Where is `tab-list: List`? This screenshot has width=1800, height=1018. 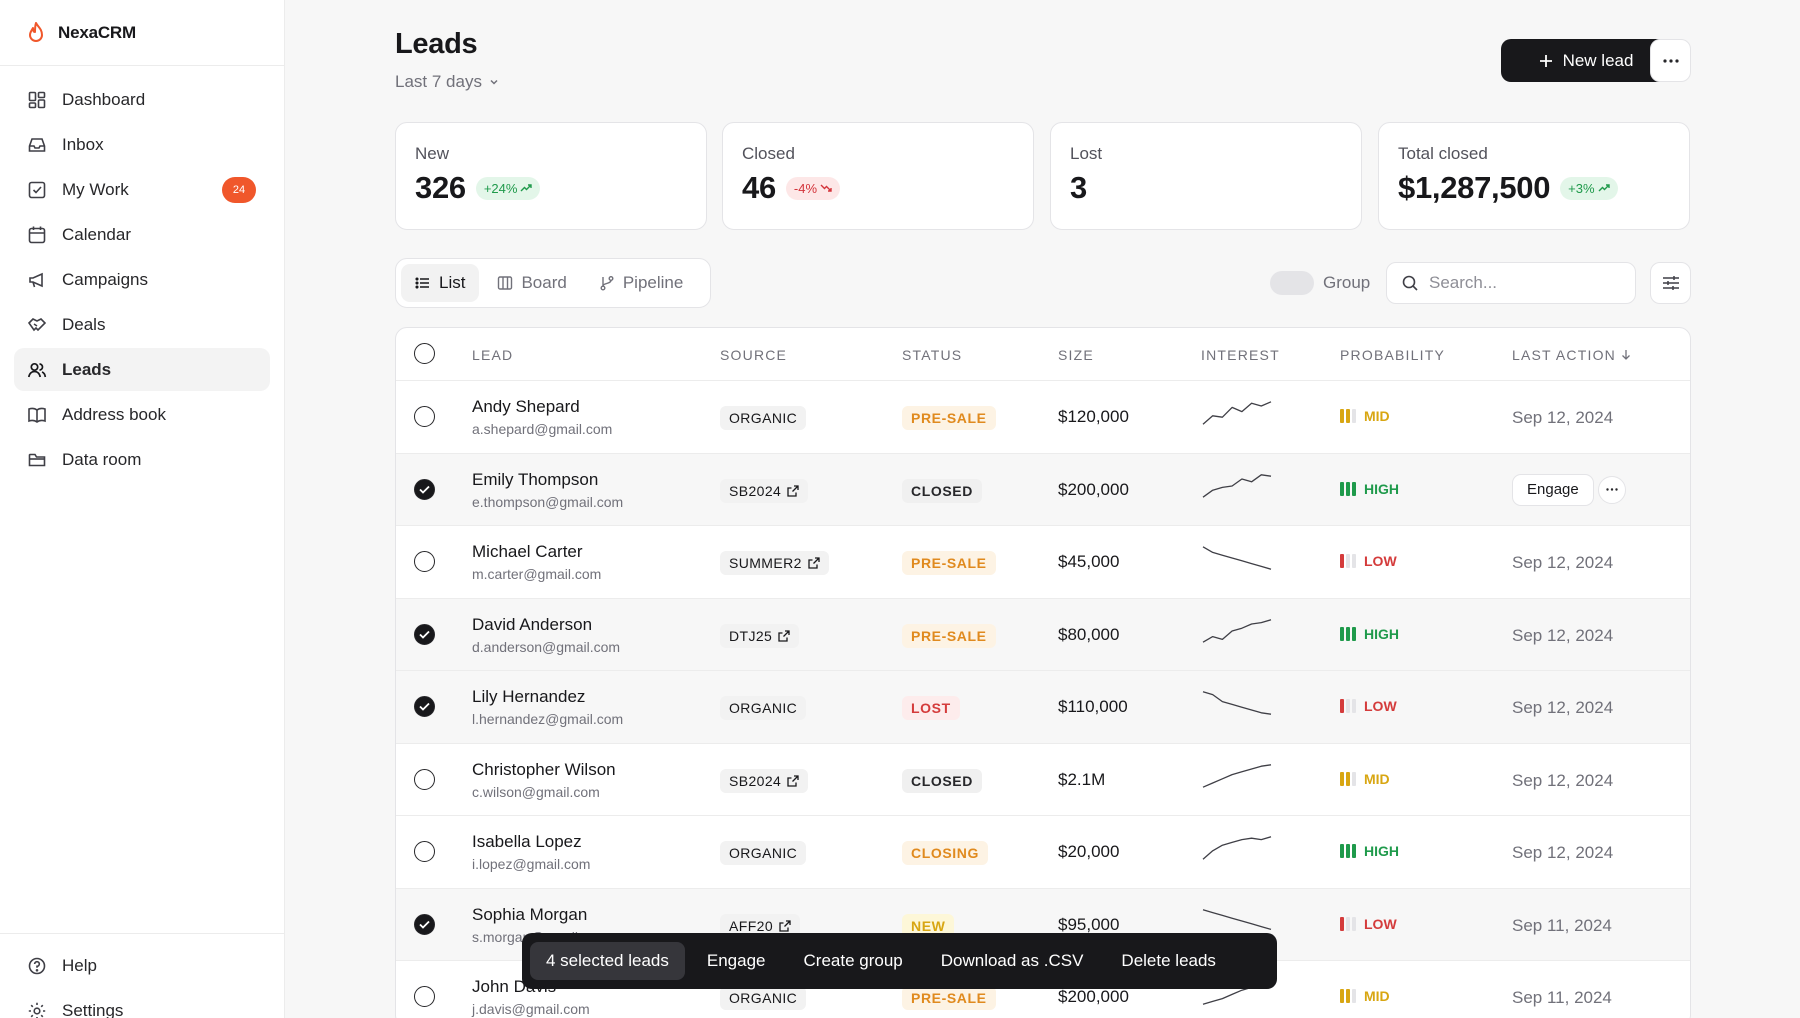
tab-list: List is located at coordinates (440, 283).